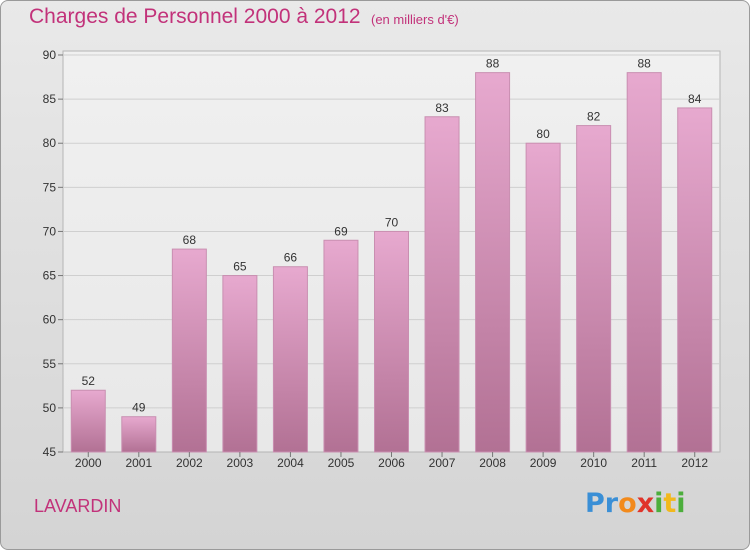 The image size is (750, 550). I want to click on x-tick-label: 2008, so click(492, 463).